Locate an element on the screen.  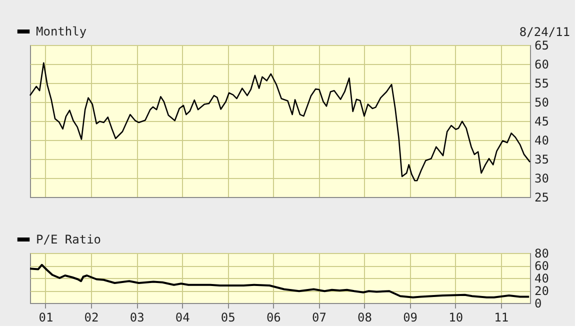
line-series is located at coordinates (279, 281).